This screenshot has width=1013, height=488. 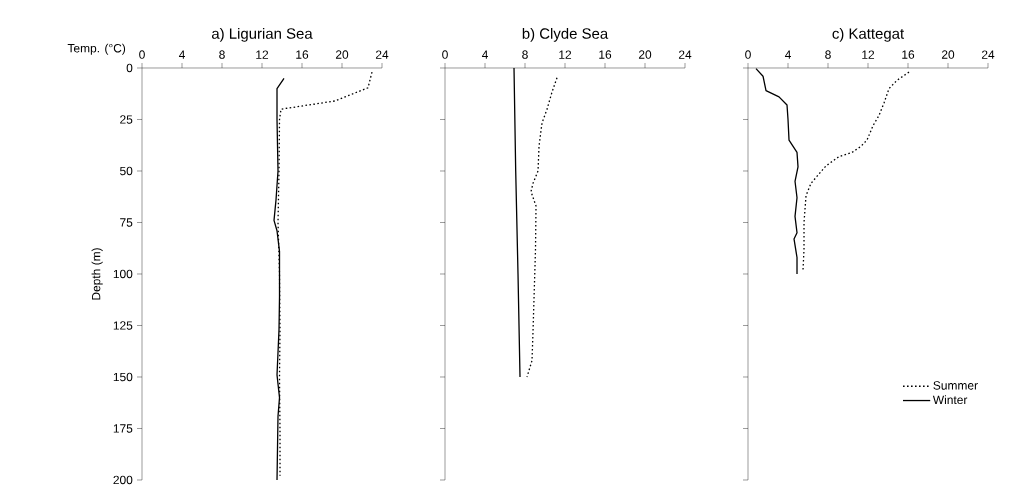 What do you see at coordinates (123, 428) in the screenshot?
I see `y-tick-label: 175` at bounding box center [123, 428].